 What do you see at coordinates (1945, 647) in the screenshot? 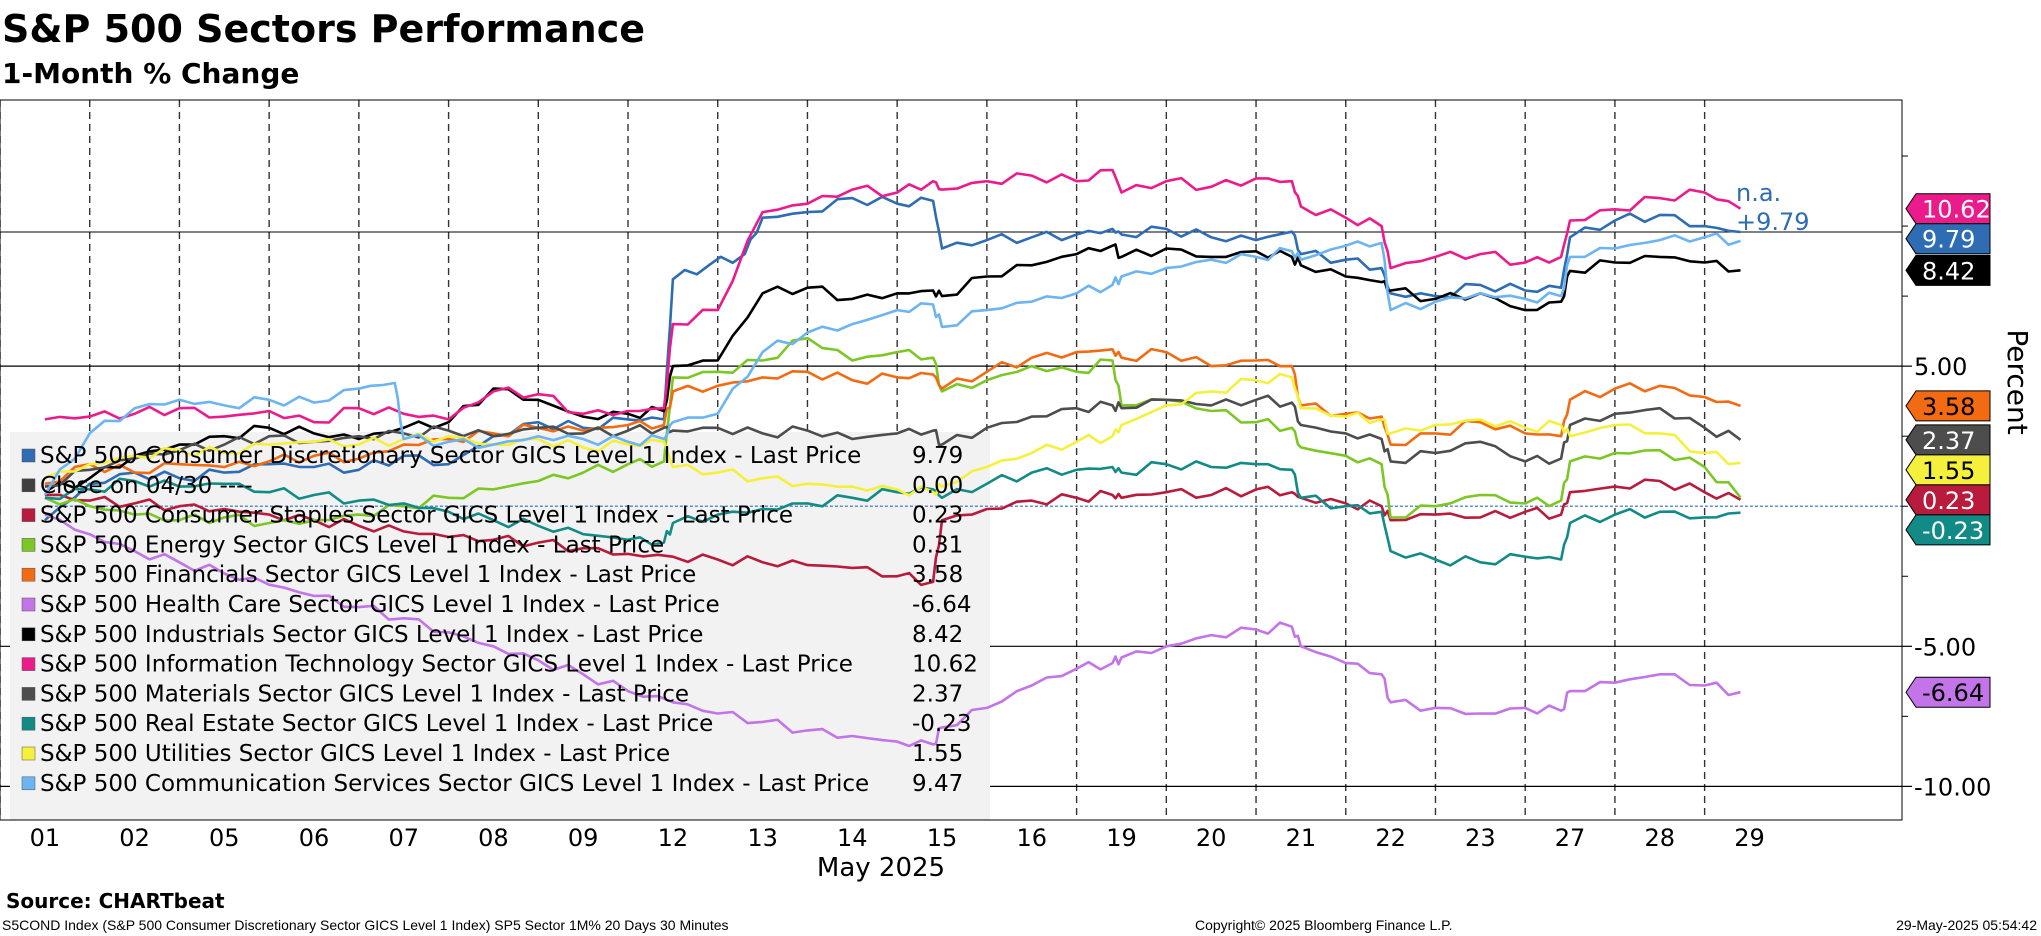
I see `y-tick-label: -5.00` at bounding box center [1945, 647].